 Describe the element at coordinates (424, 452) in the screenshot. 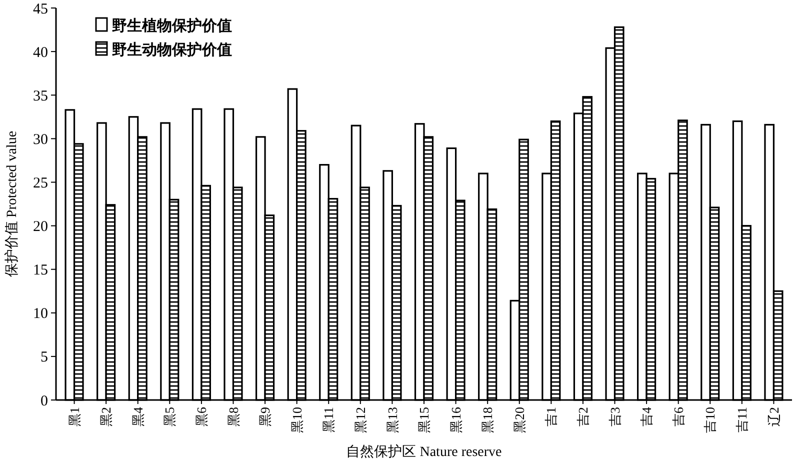

I see `x-axis-title: 自然保护区 Nature reserve` at that location.